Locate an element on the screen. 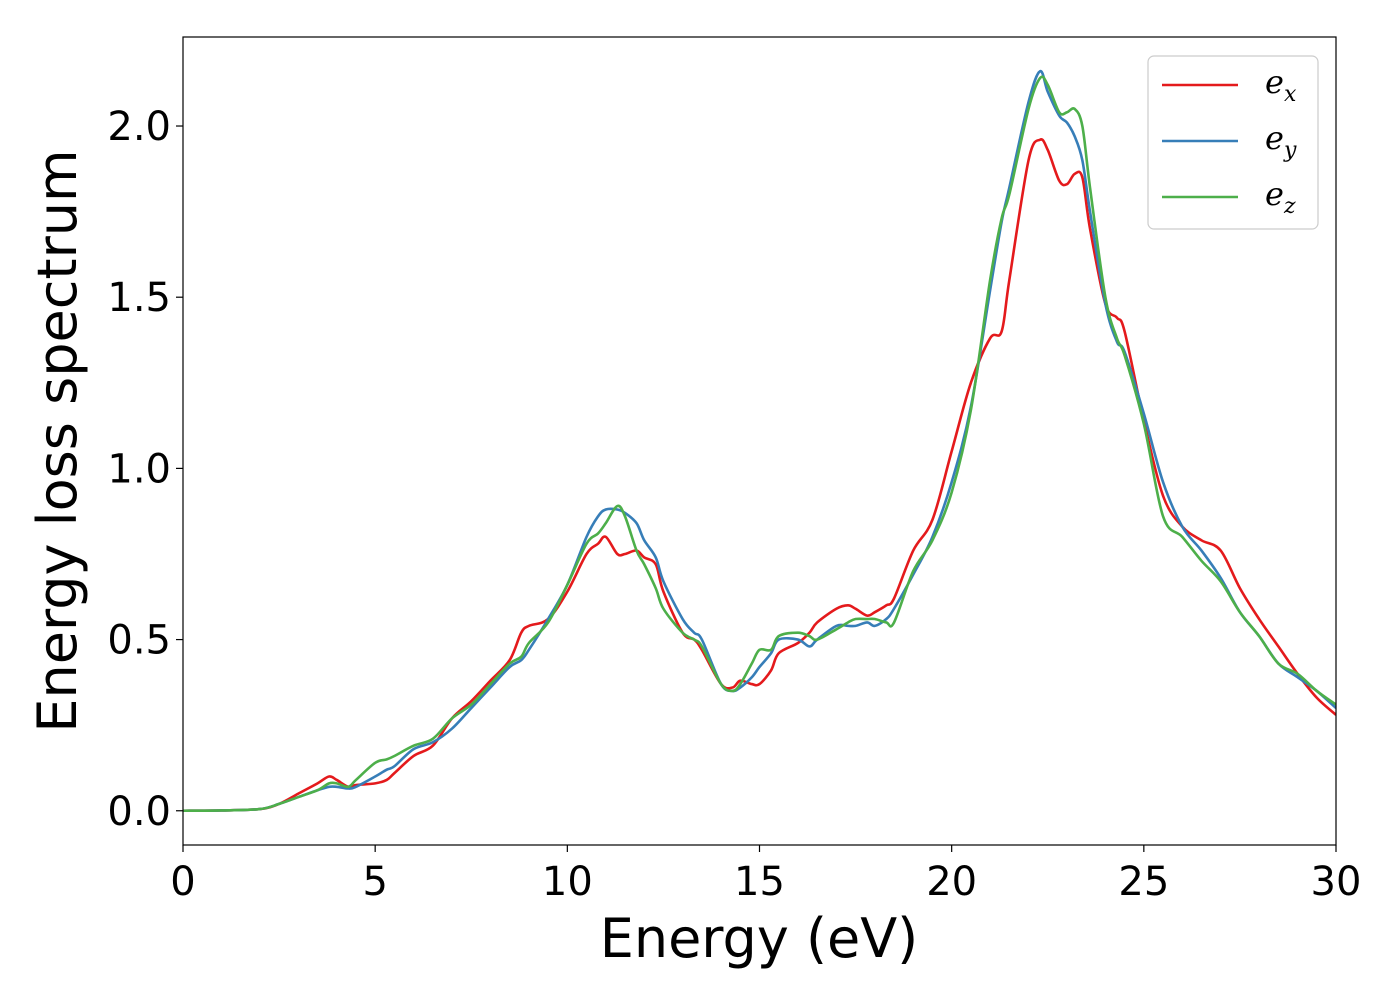 The height and width of the screenshot is (1000, 1400). x-axis: 0 5 10 15 20 25 30 is located at coordinates (765, 875).